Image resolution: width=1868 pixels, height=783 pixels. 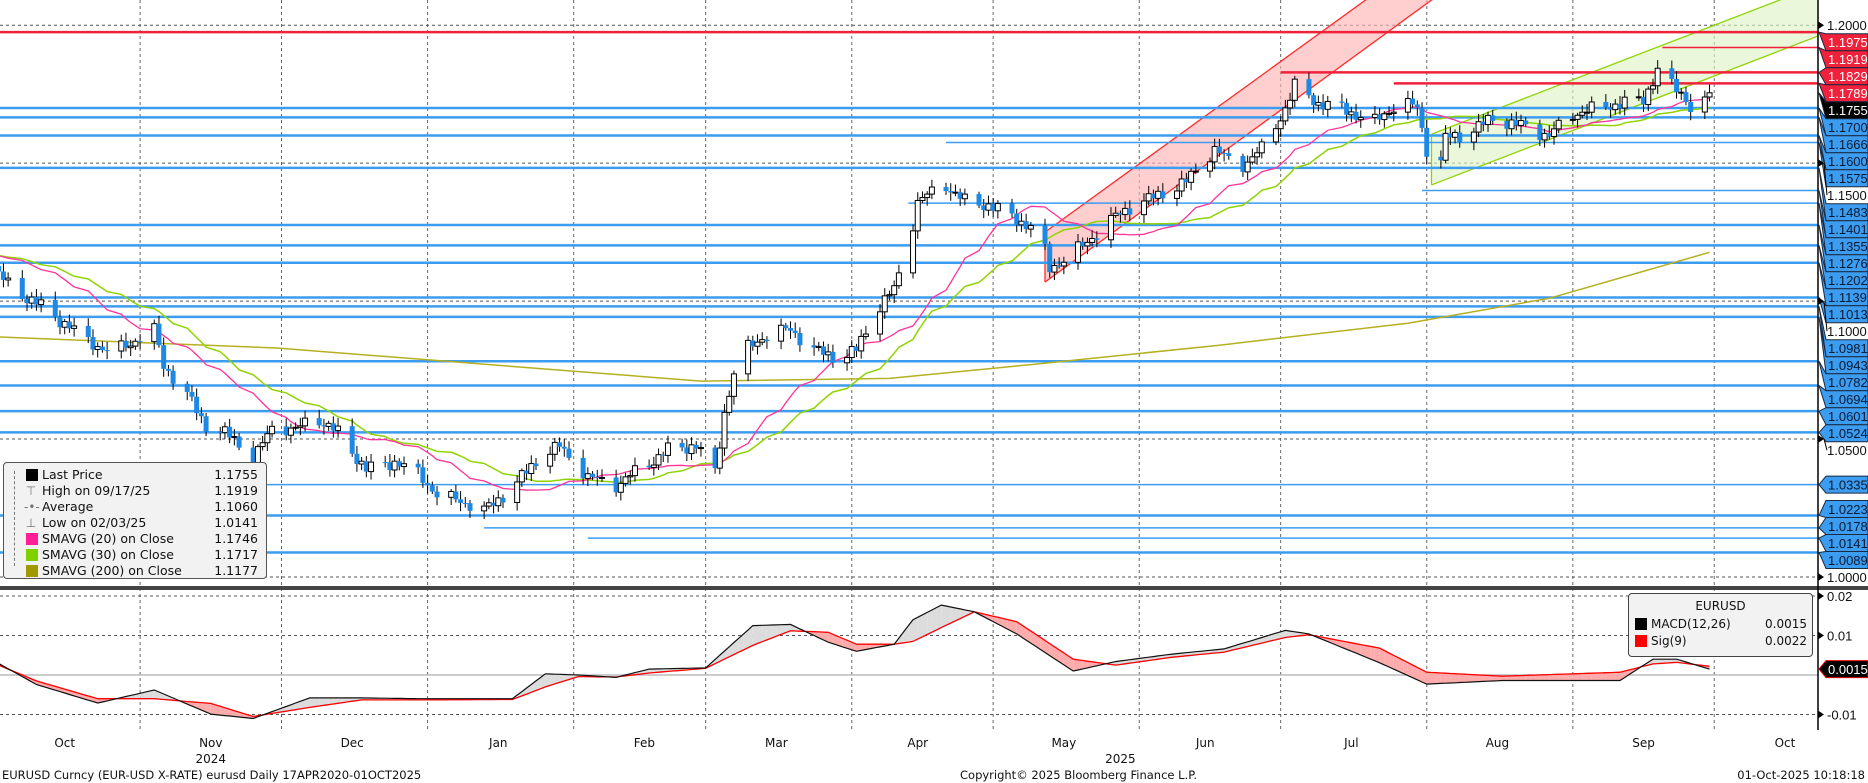 I want to click on macd-tick-label: 0.01, so click(x=1839, y=636).